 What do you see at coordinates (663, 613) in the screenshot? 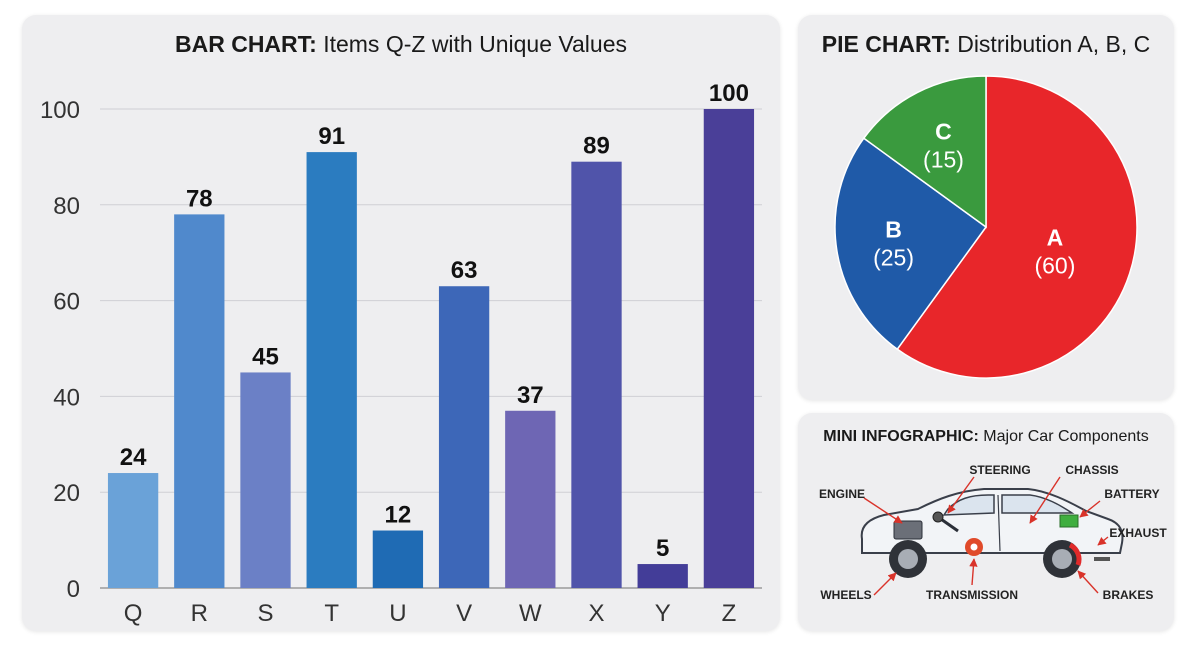
I see `x-tick-label: Y` at bounding box center [663, 613].